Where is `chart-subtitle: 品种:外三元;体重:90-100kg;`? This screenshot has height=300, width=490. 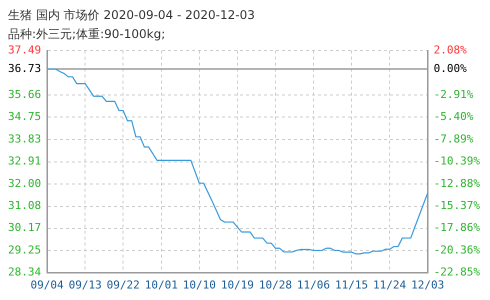 chart-subtitle: 品种:外三元;体重:90-100kg; is located at coordinates (87, 34).